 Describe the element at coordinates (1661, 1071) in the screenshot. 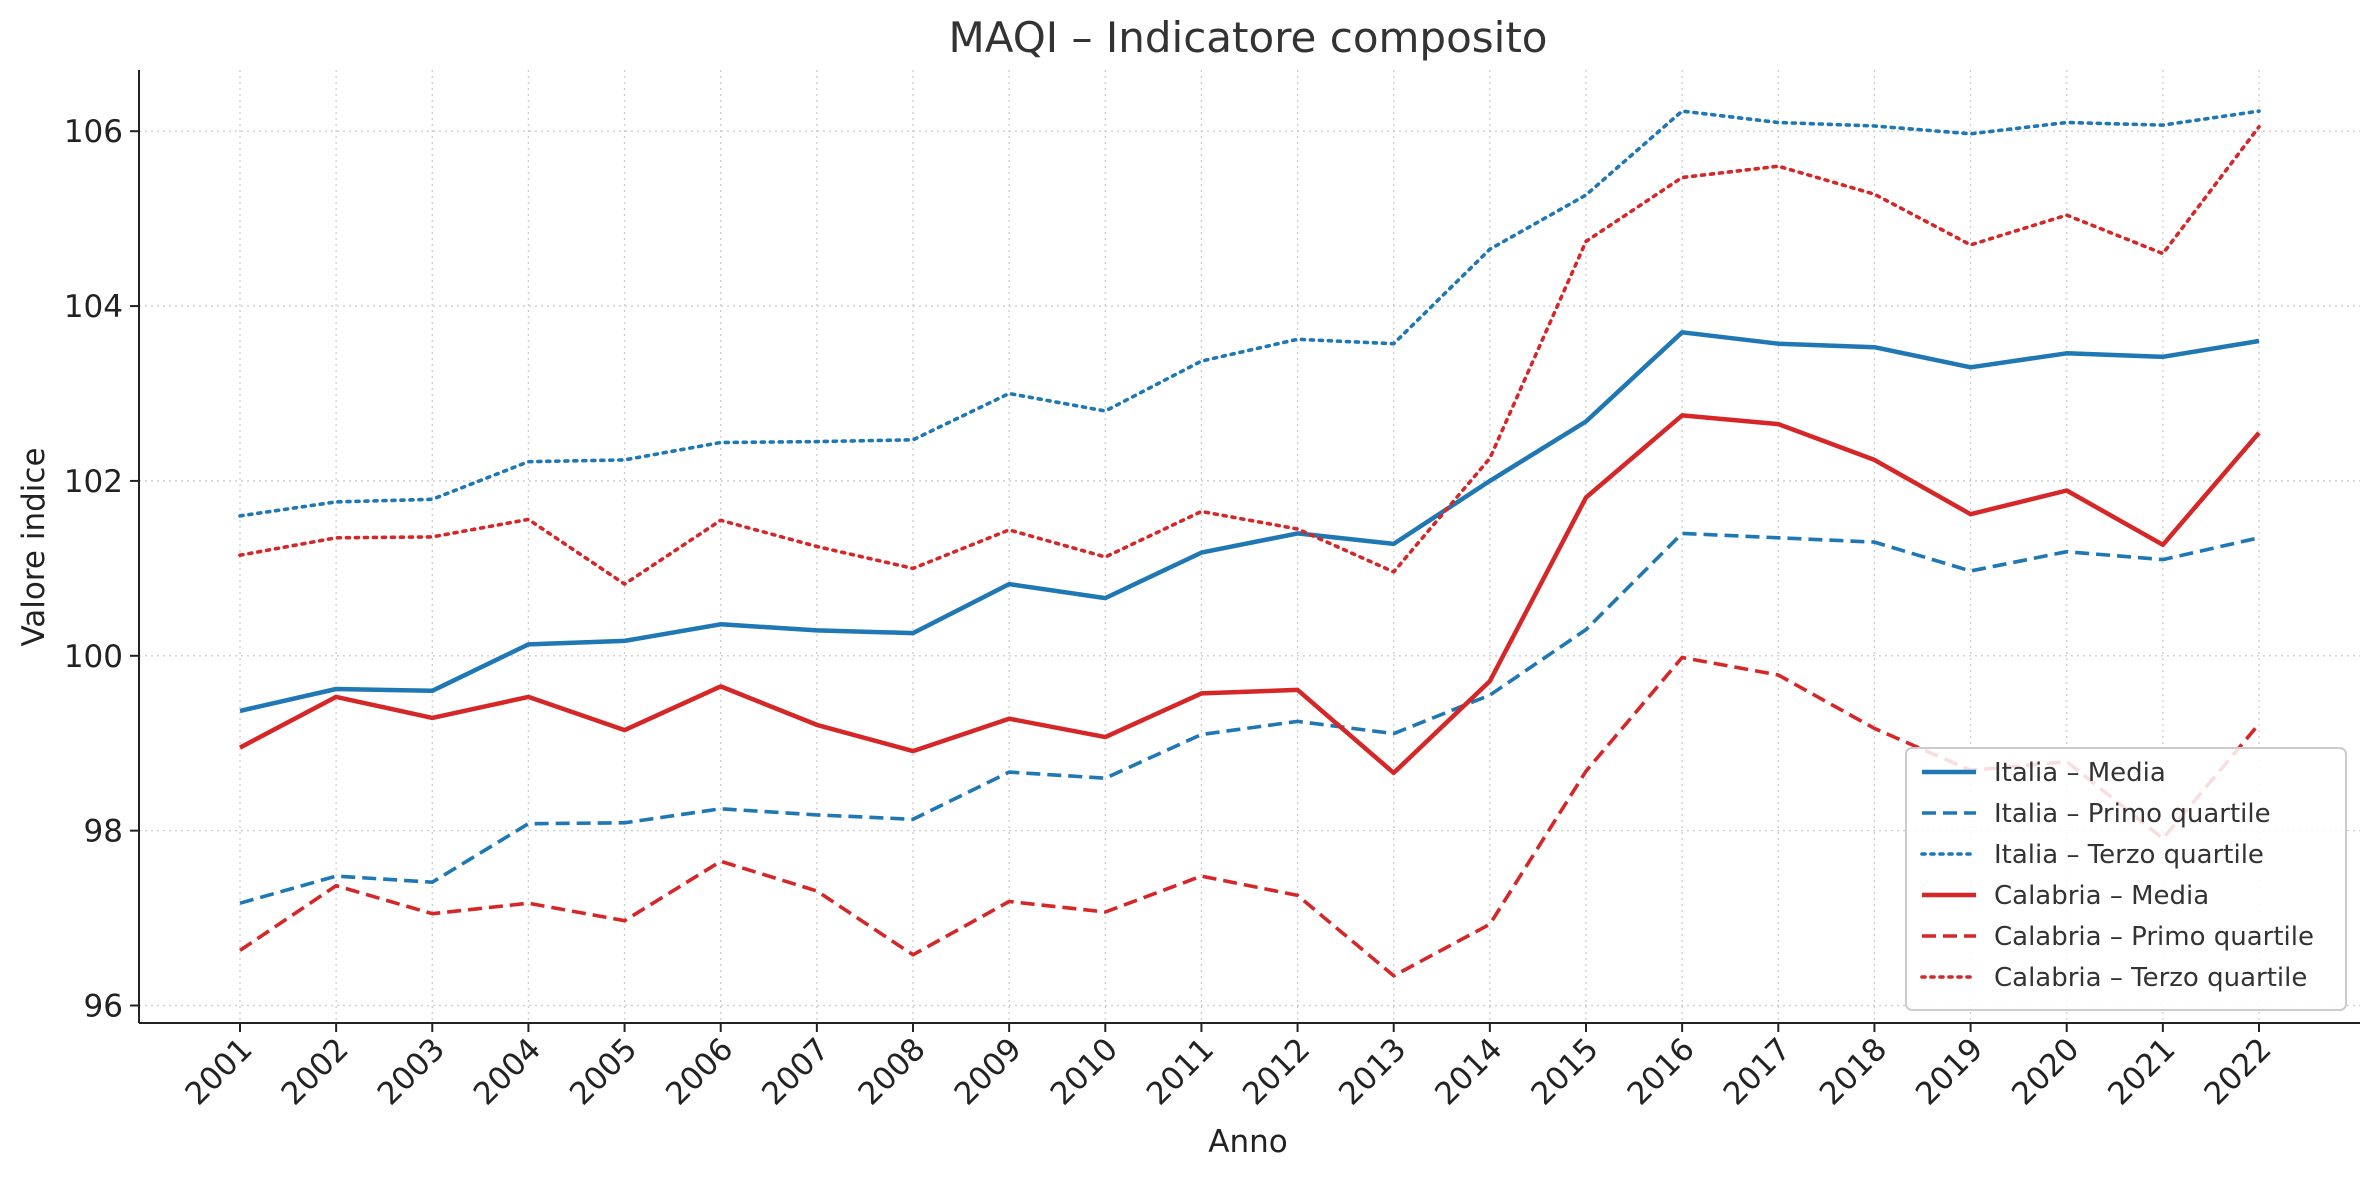

I see `x-tick-label: 2016` at that location.